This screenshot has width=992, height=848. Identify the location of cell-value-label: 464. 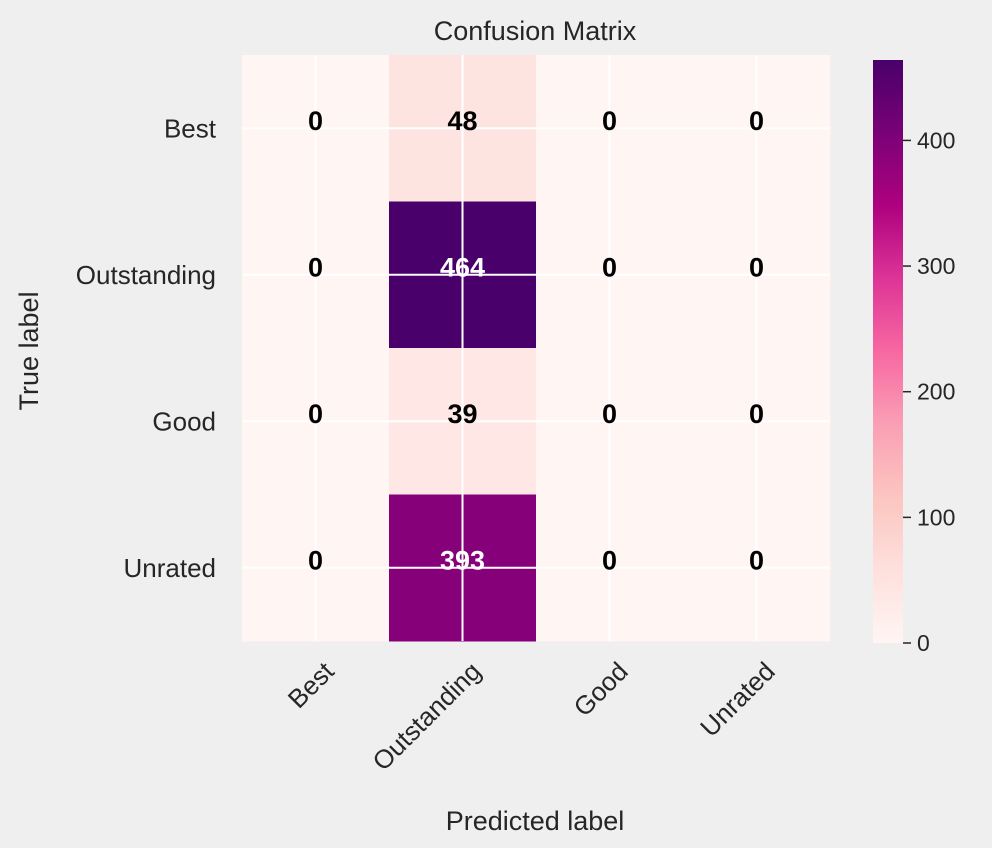
(462, 268).